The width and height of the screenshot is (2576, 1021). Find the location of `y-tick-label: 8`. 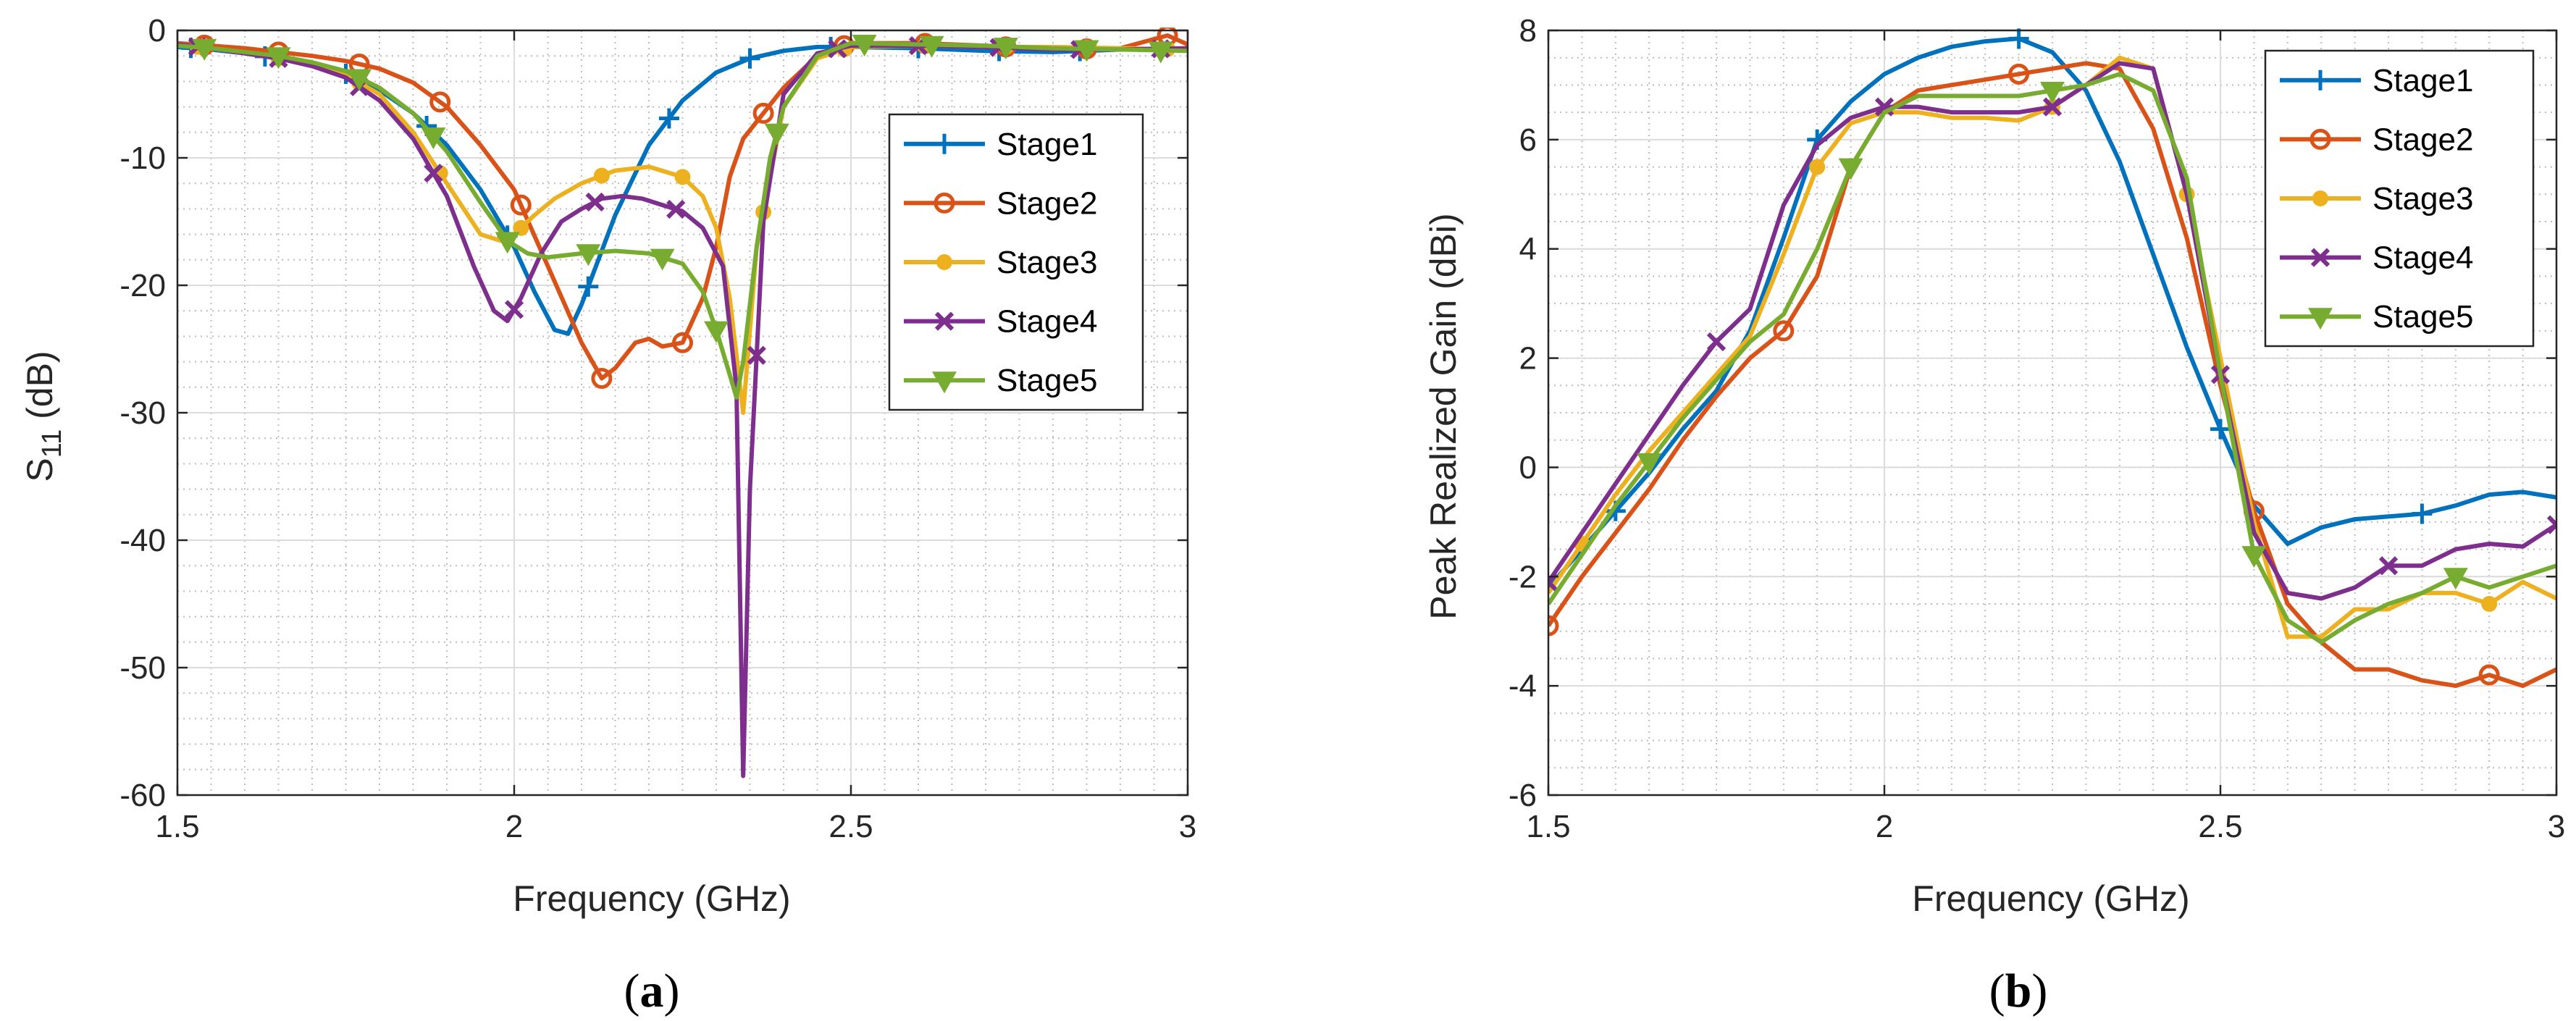

y-tick-label: 8 is located at coordinates (1528, 31).